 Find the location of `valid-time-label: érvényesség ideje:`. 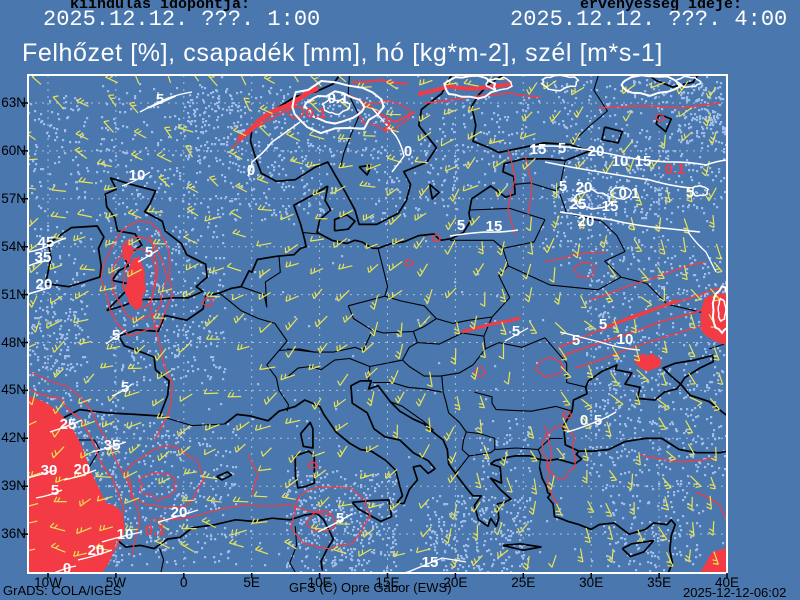

valid-time-label: érvényesség ideje: is located at coordinates (661, 6).